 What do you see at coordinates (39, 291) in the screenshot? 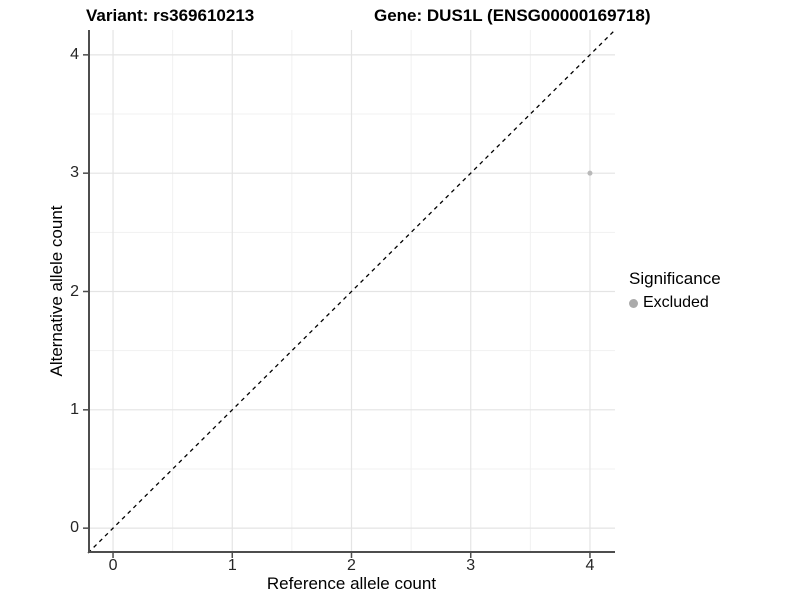
I see `y-axis-tick-labels: 0 1 2 3 4` at bounding box center [39, 291].